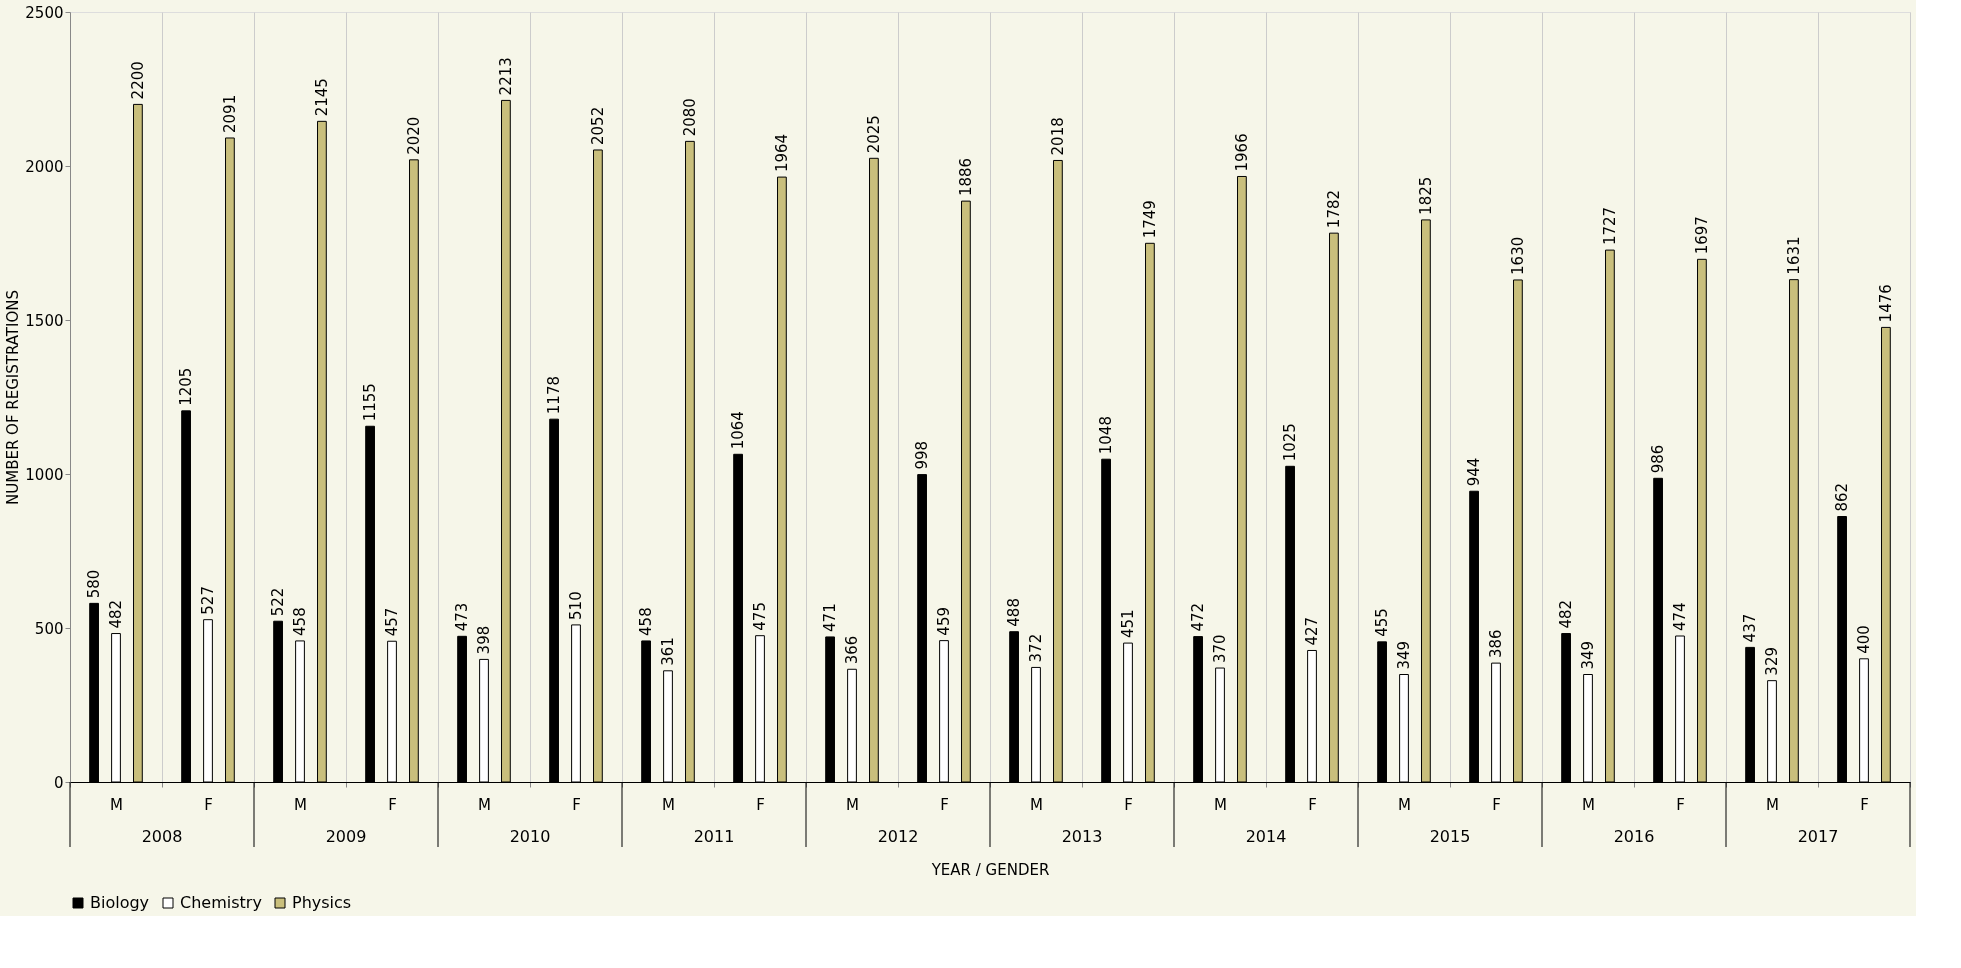 Image resolution: width=1961 pixels, height=968 pixels. I want to click on text: 2009, so click(346, 836).